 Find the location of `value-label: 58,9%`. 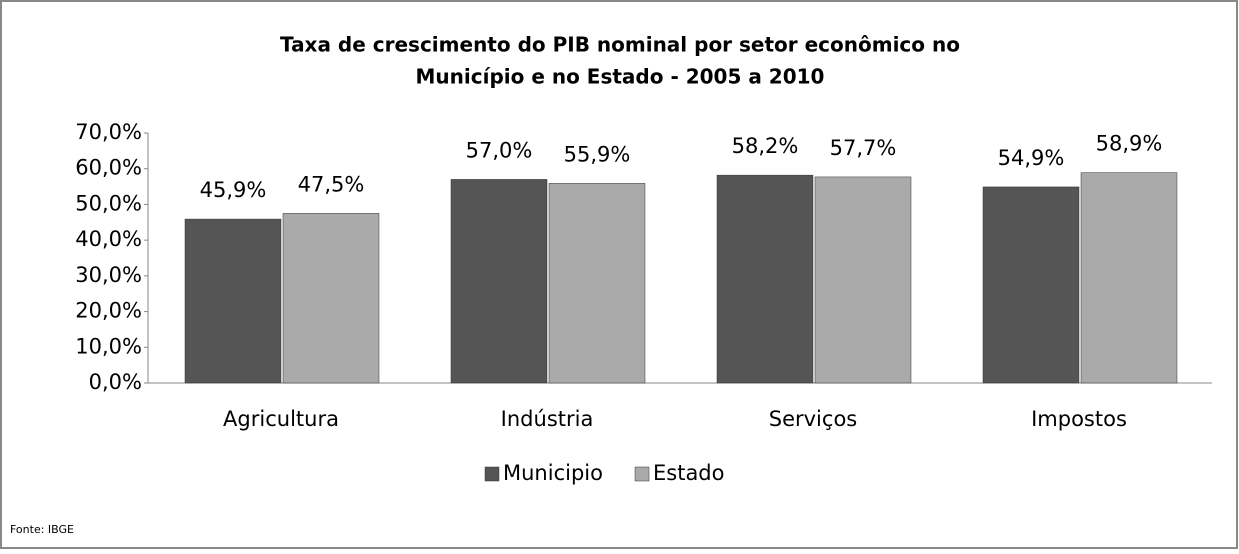

value-label: 58,9% is located at coordinates (1129, 144).